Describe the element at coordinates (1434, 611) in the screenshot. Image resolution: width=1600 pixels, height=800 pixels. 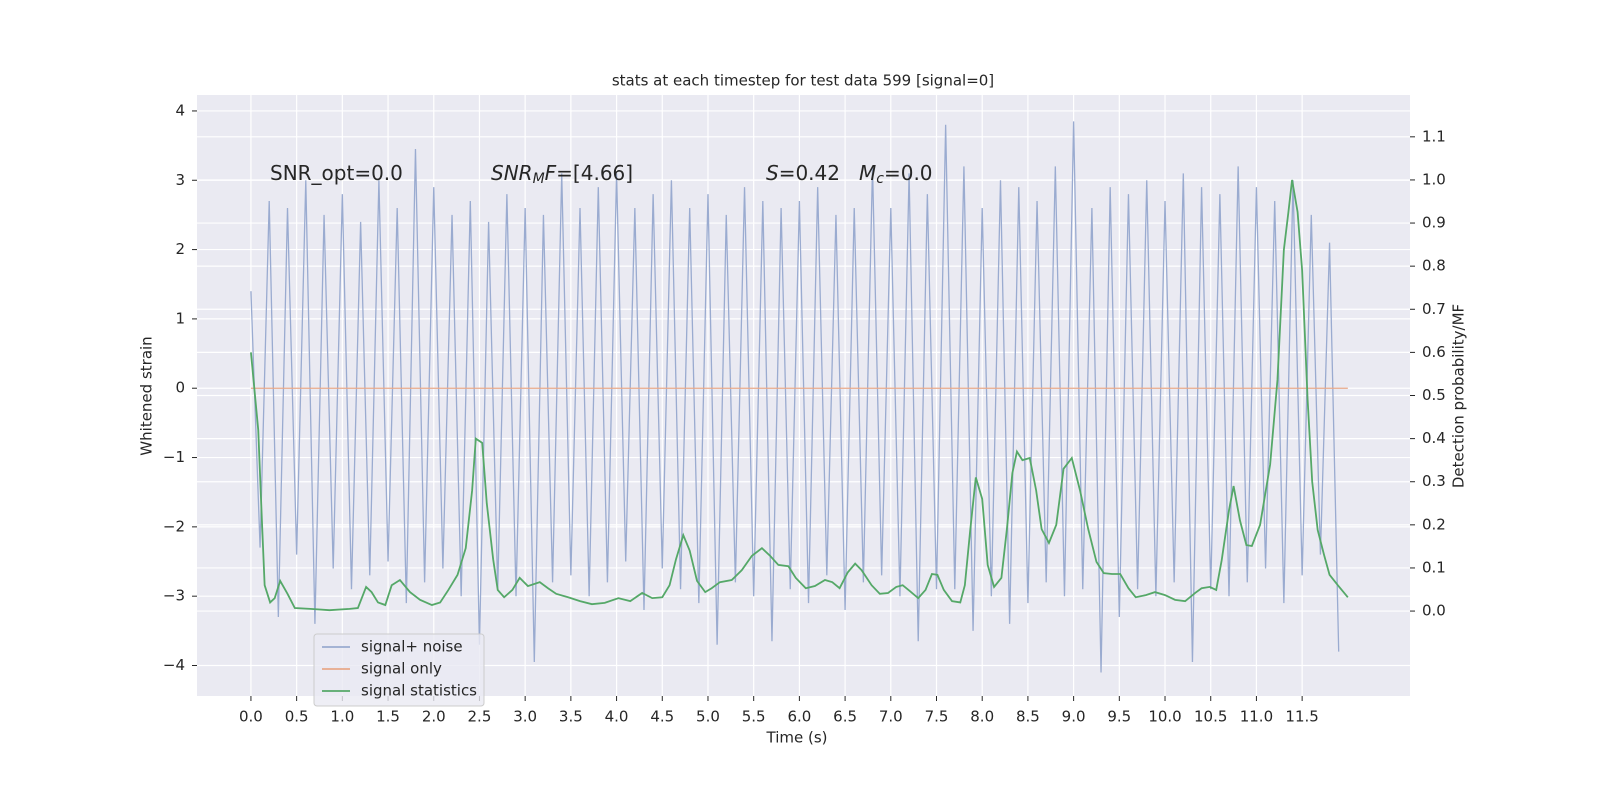
I see `y2-tick-label: 0.0` at that location.